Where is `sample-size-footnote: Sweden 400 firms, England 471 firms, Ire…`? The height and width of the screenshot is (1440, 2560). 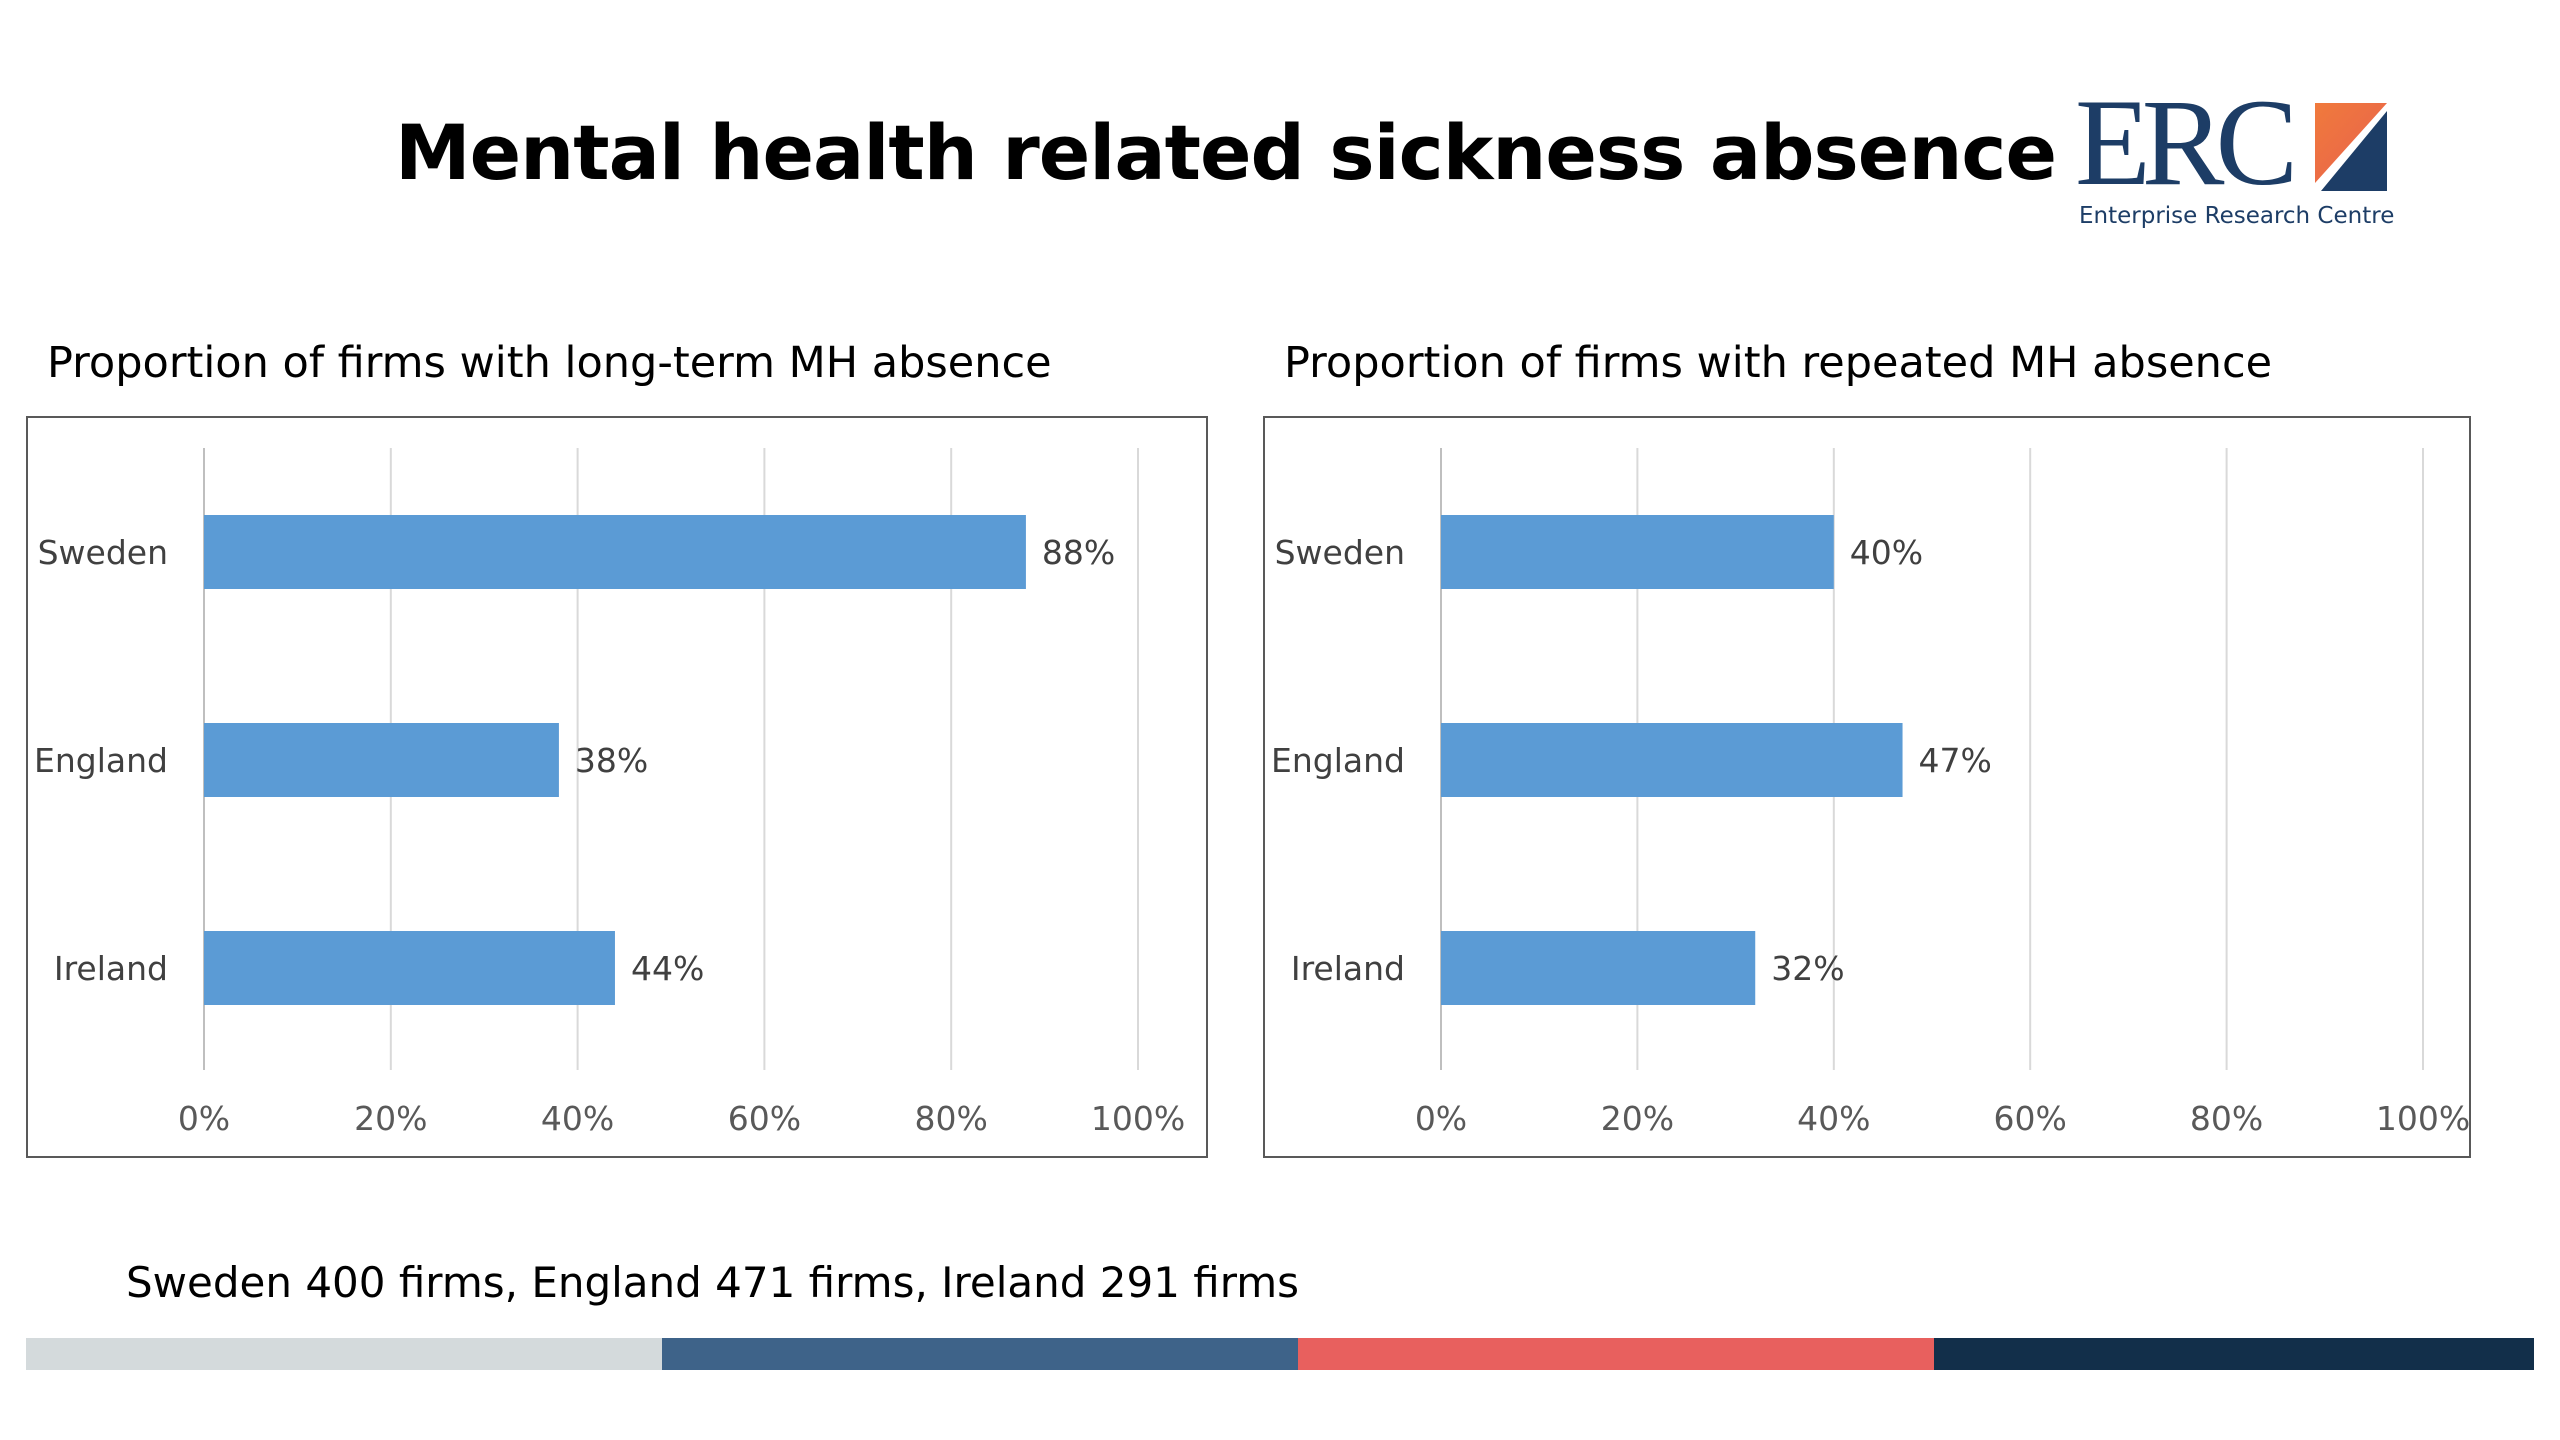
sample-size-footnote: Sweden 400 firms, England 471 firms, Ire… is located at coordinates (713, 1282).